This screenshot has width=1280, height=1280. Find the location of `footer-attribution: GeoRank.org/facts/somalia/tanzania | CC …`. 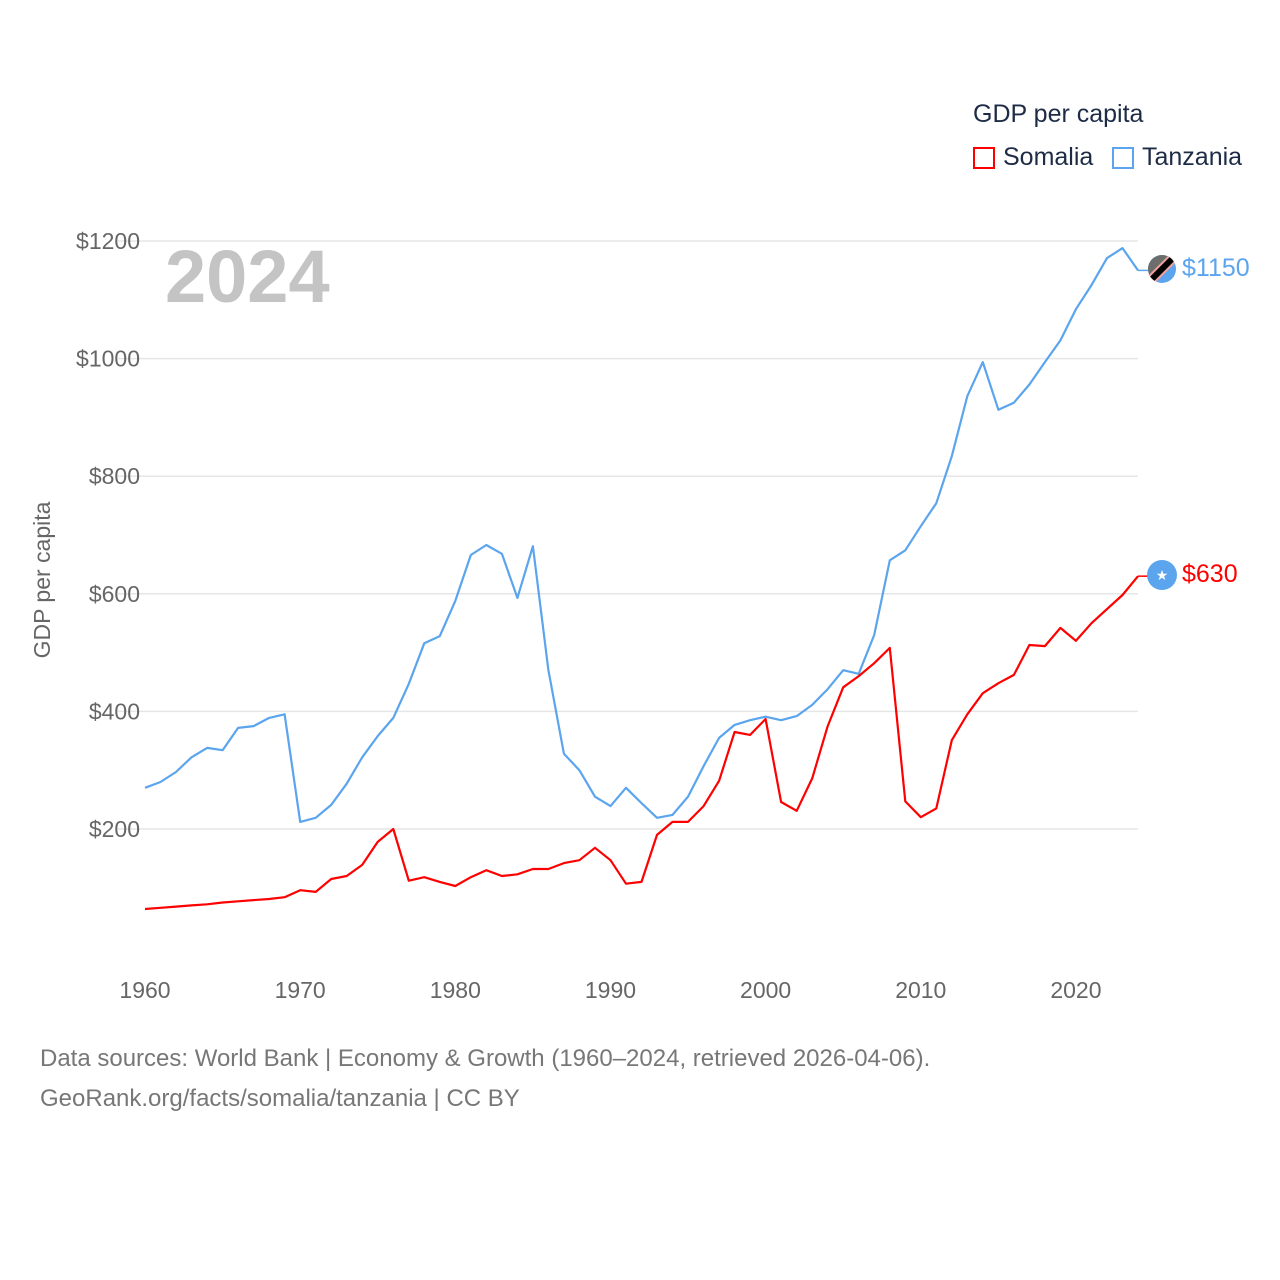

footer-attribution: GeoRank.org/facts/somalia/tanzania | CC … is located at coordinates (280, 1098).